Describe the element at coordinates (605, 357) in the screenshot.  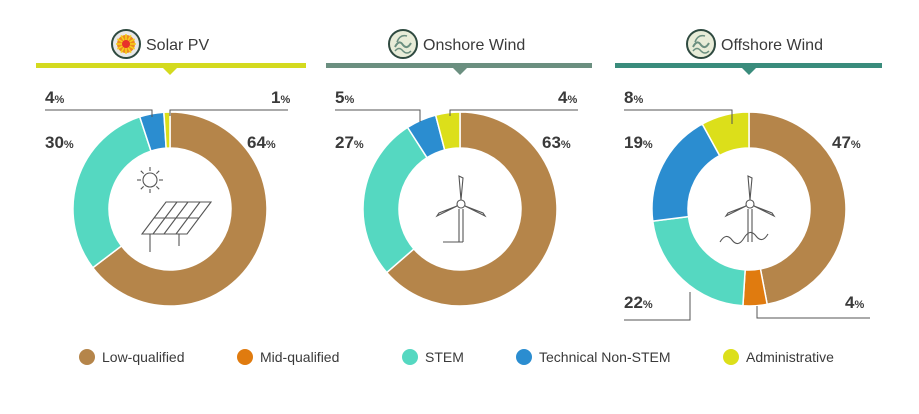
I see `legend-label-technical-non-stem: Technical Non-STEM` at that location.